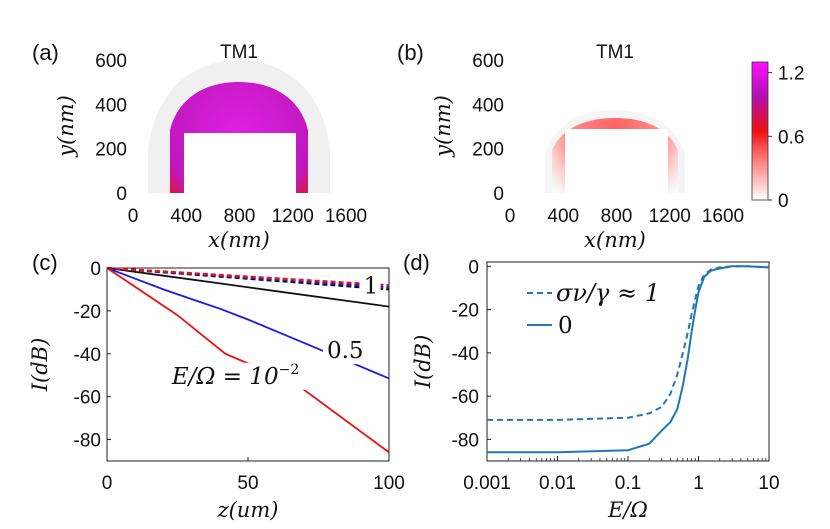  Describe the element at coordinates (698, 483) in the screenshot. I see `xtick-d: 1` at that location.